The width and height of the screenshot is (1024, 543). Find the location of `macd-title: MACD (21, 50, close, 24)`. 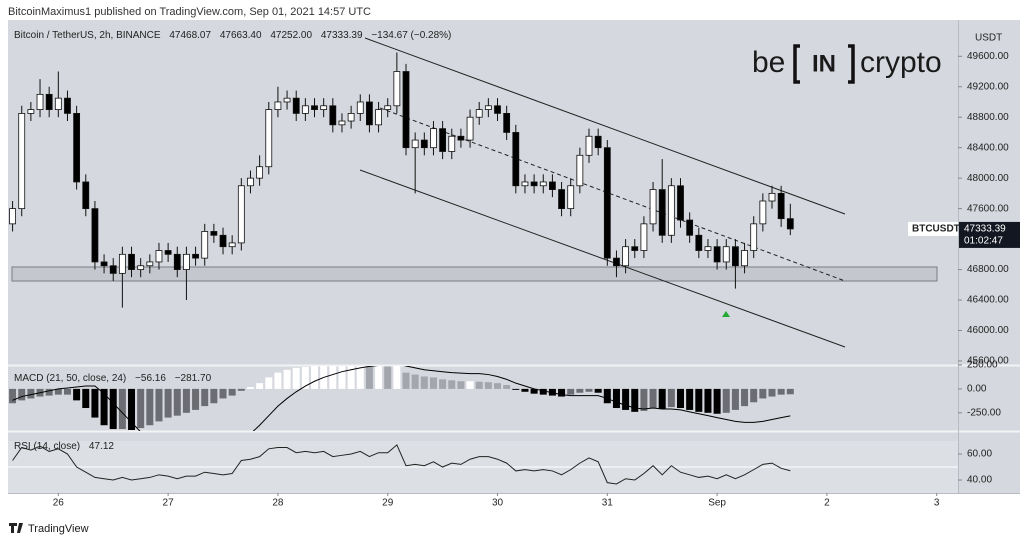

macd-title: MACD (21, 50, close, 24) is located at coordinates (70, 378).